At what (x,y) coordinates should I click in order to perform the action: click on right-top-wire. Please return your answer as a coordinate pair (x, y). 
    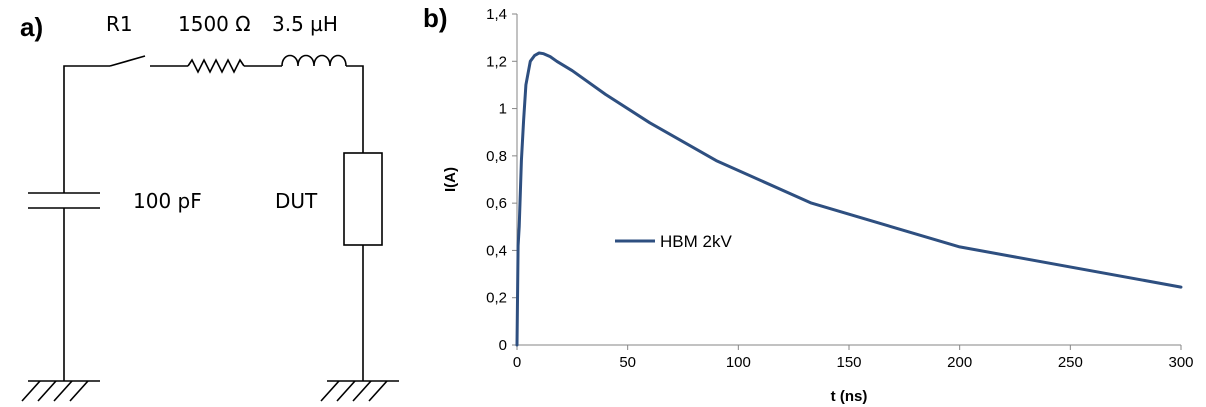
    Looking at the image, I should click on (355, 109).